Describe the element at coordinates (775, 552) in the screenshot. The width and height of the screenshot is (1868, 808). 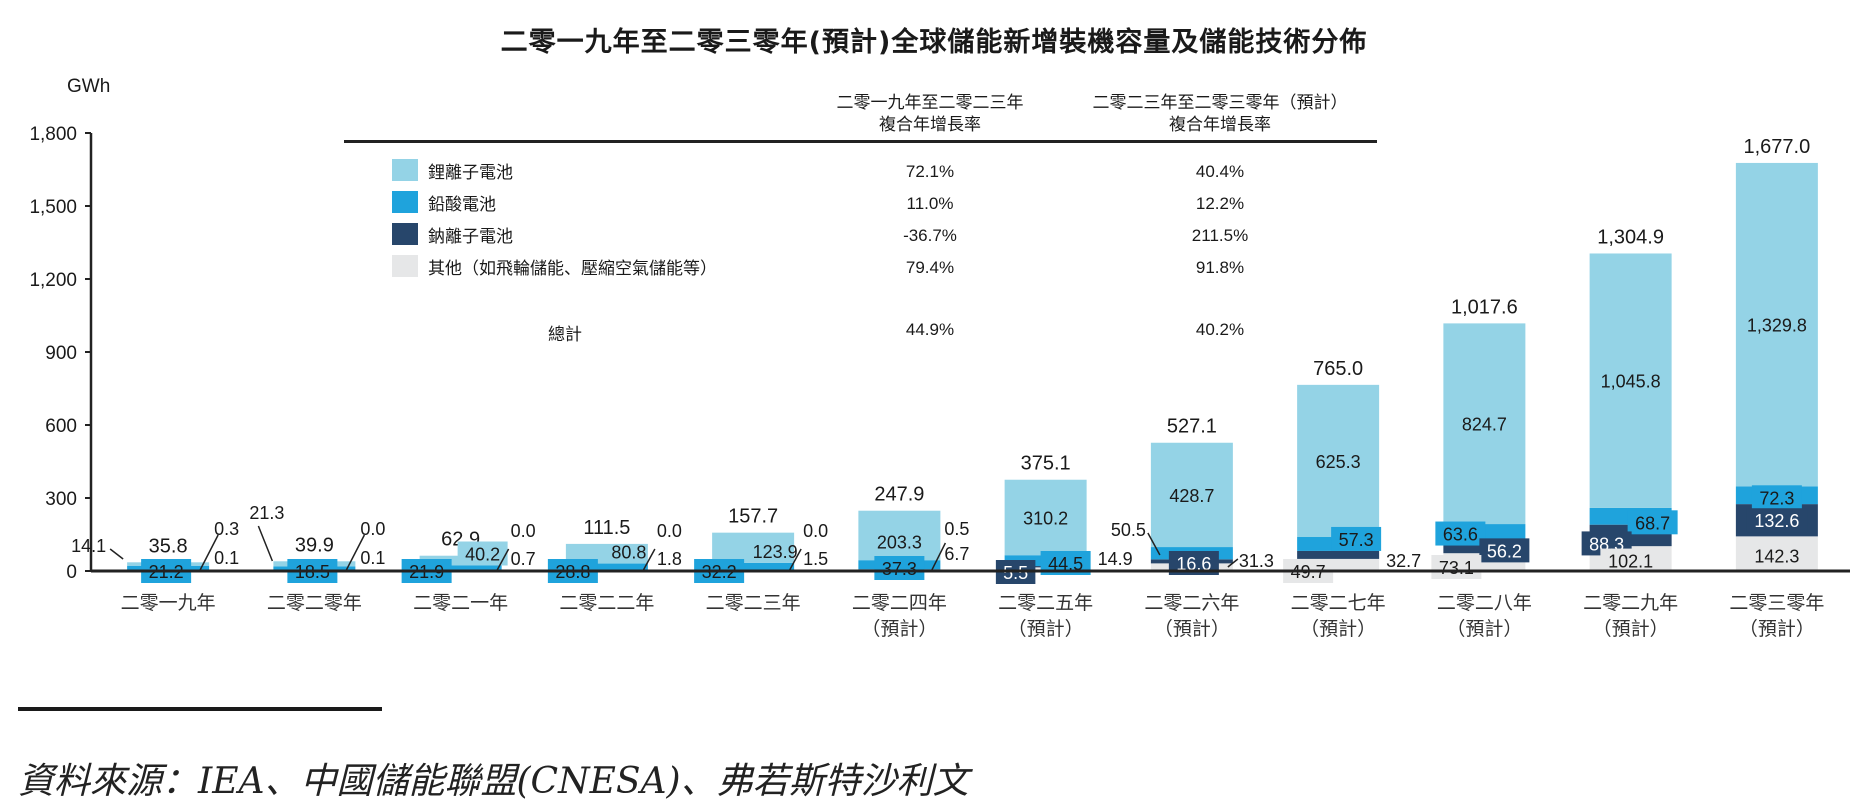
I see `lithium-value: 123.9` at that location.